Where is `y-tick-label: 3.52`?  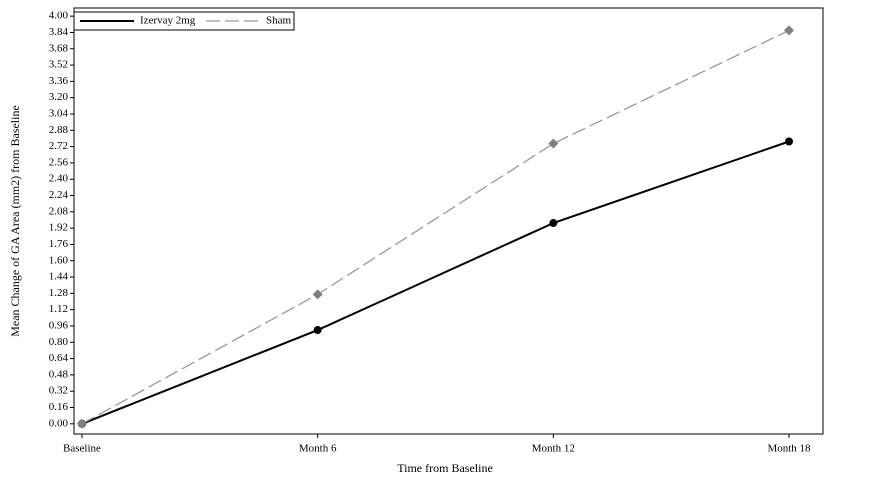 y-tick-label: 3.52 is located at coordinates (58, 65).